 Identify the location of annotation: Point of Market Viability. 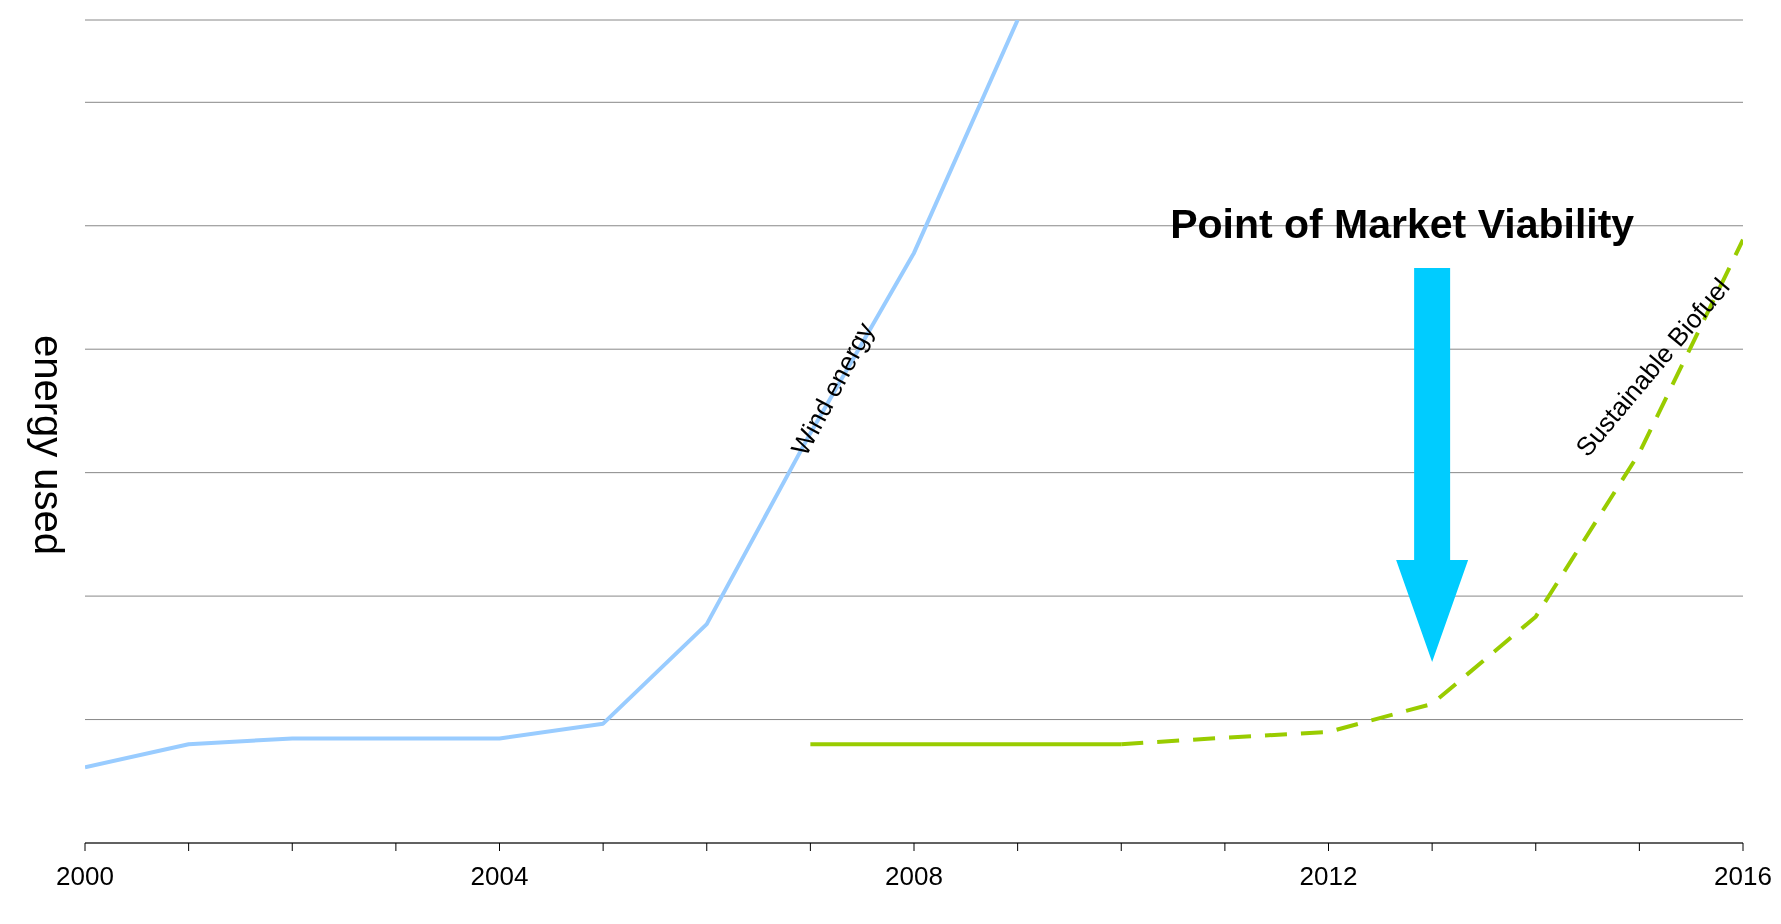
(1402, 223).